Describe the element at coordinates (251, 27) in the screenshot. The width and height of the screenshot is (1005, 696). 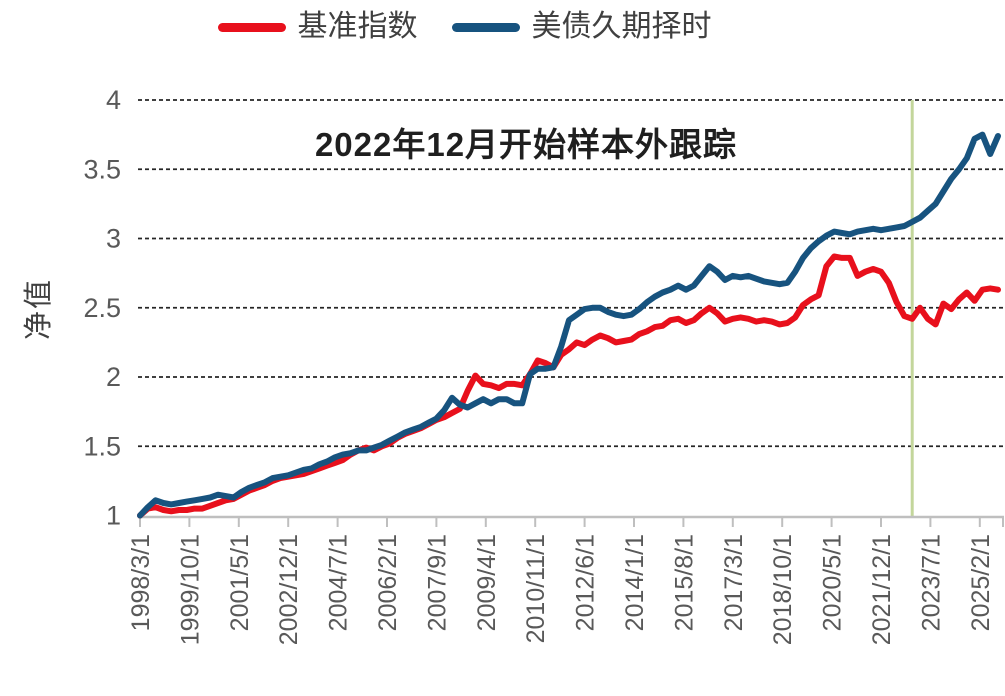
I see `legend-swatch-benchmark` at that location.